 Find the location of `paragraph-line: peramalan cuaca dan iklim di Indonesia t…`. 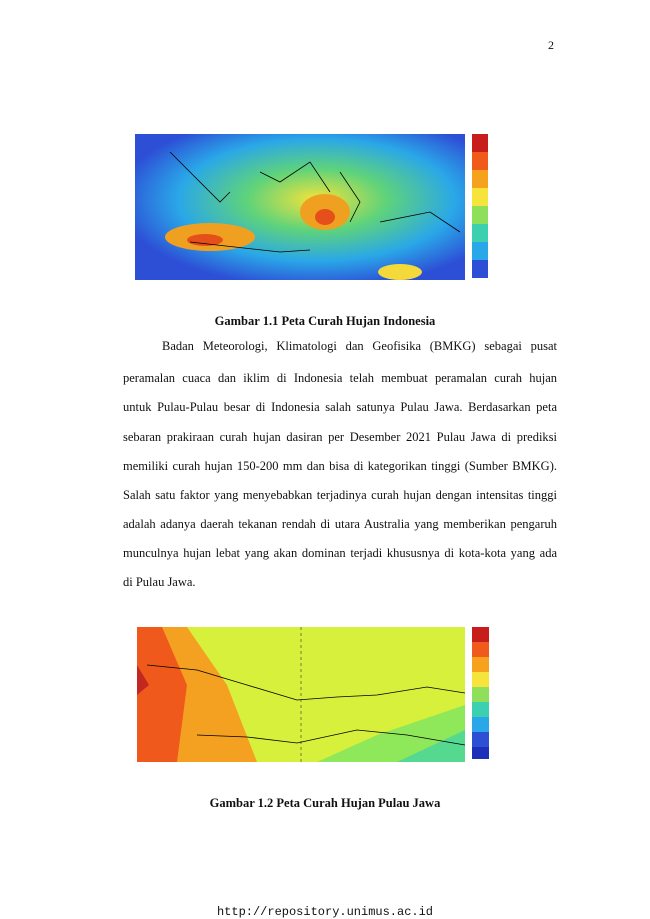

paragraph-line: peramalan cuaca dan iklim di Indonesia t… is located at coordinates (340, 378).